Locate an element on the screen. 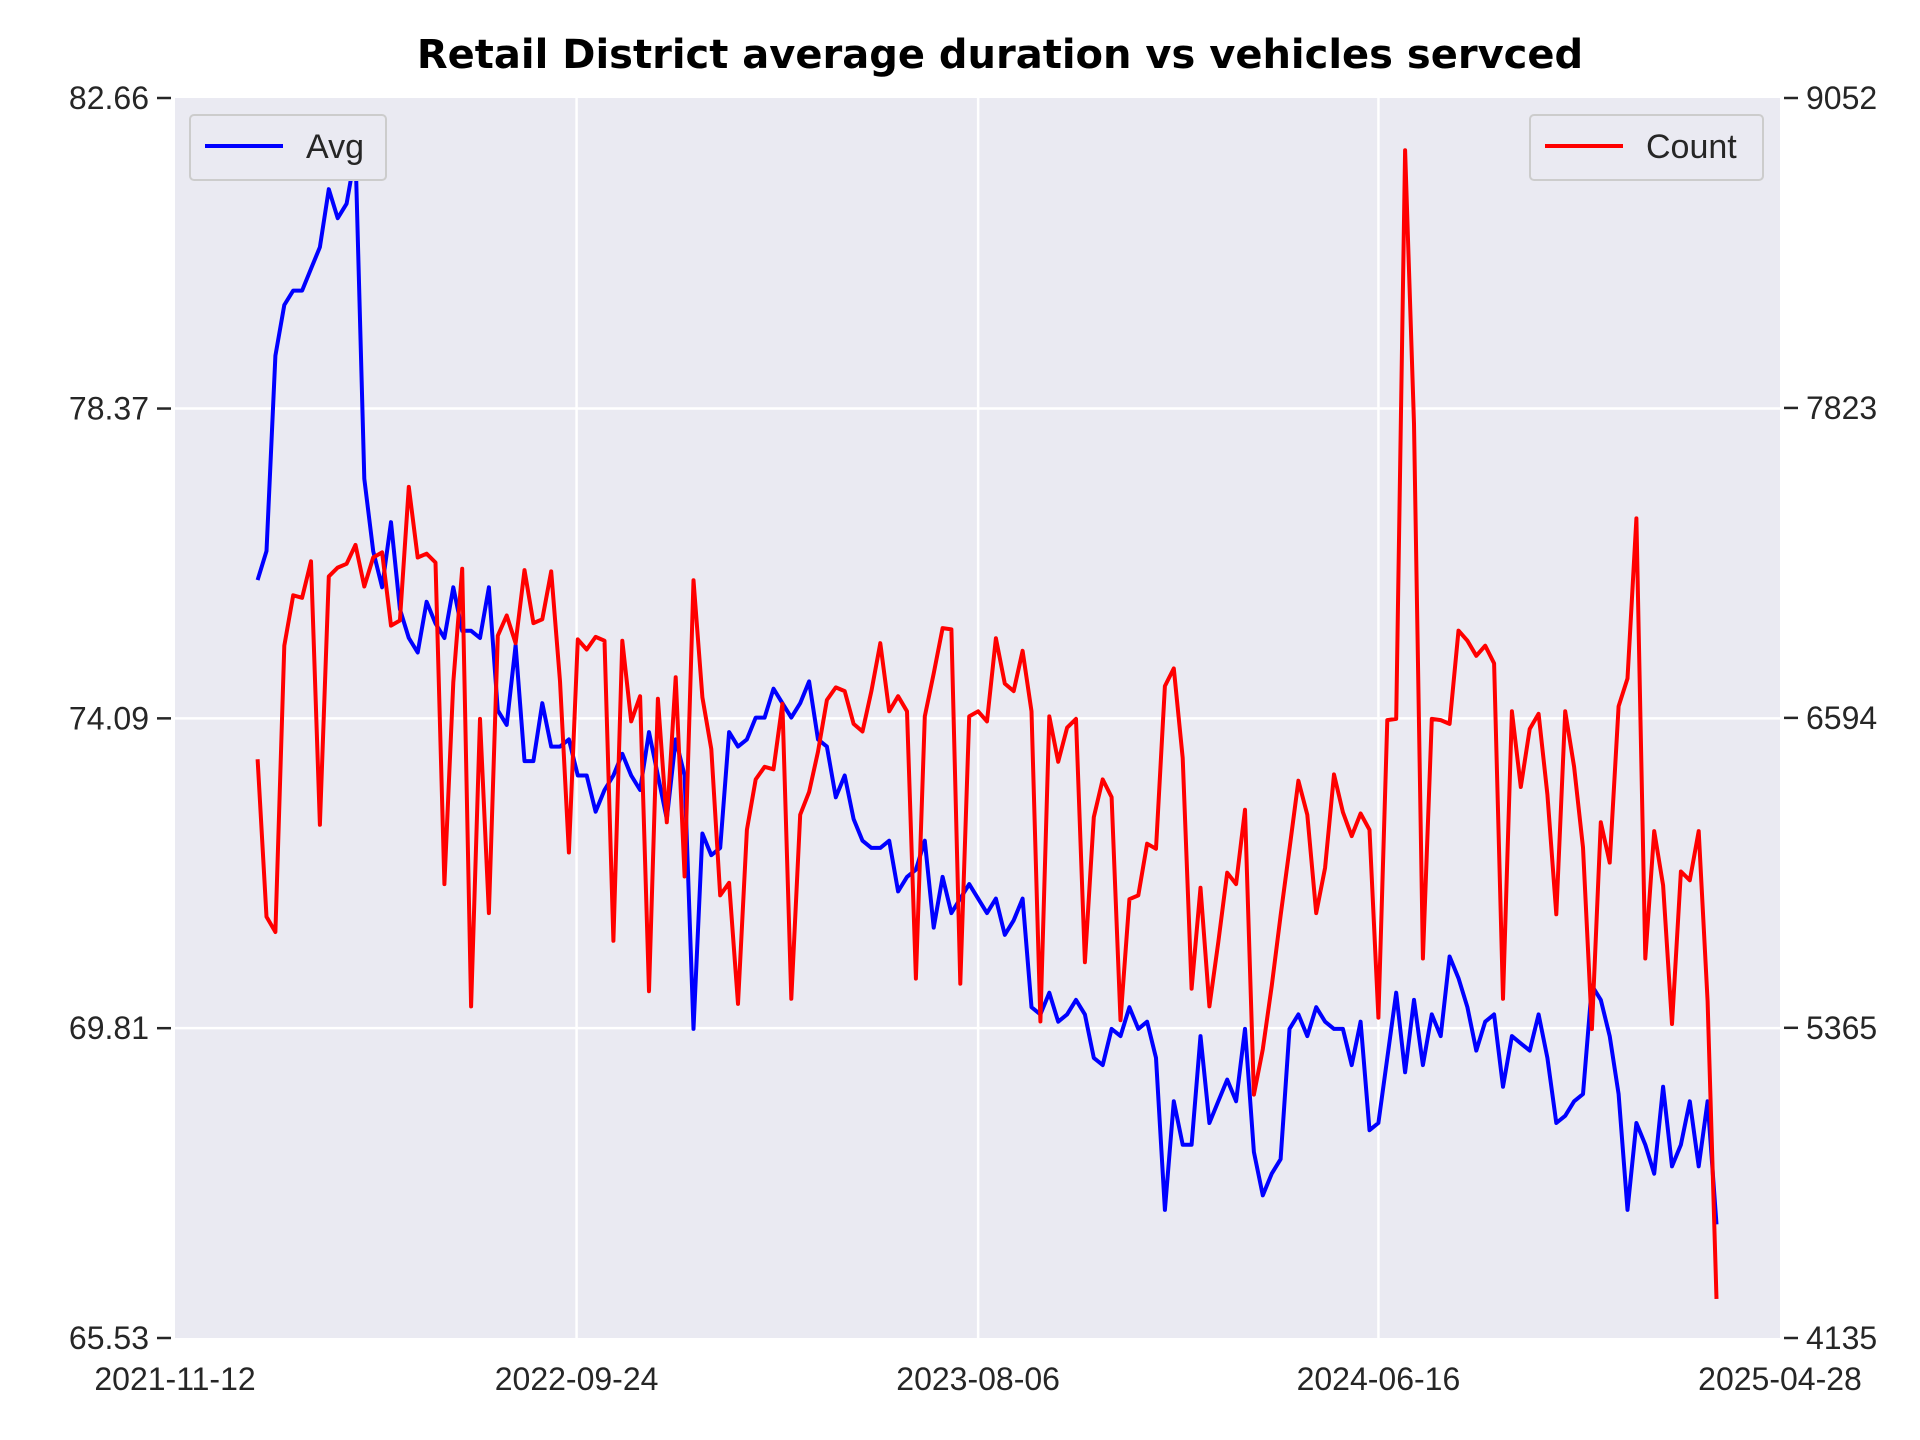 The width and height of the screenshot is (1920, 1440). legend-right-box is located at coordinates (1646, 147).